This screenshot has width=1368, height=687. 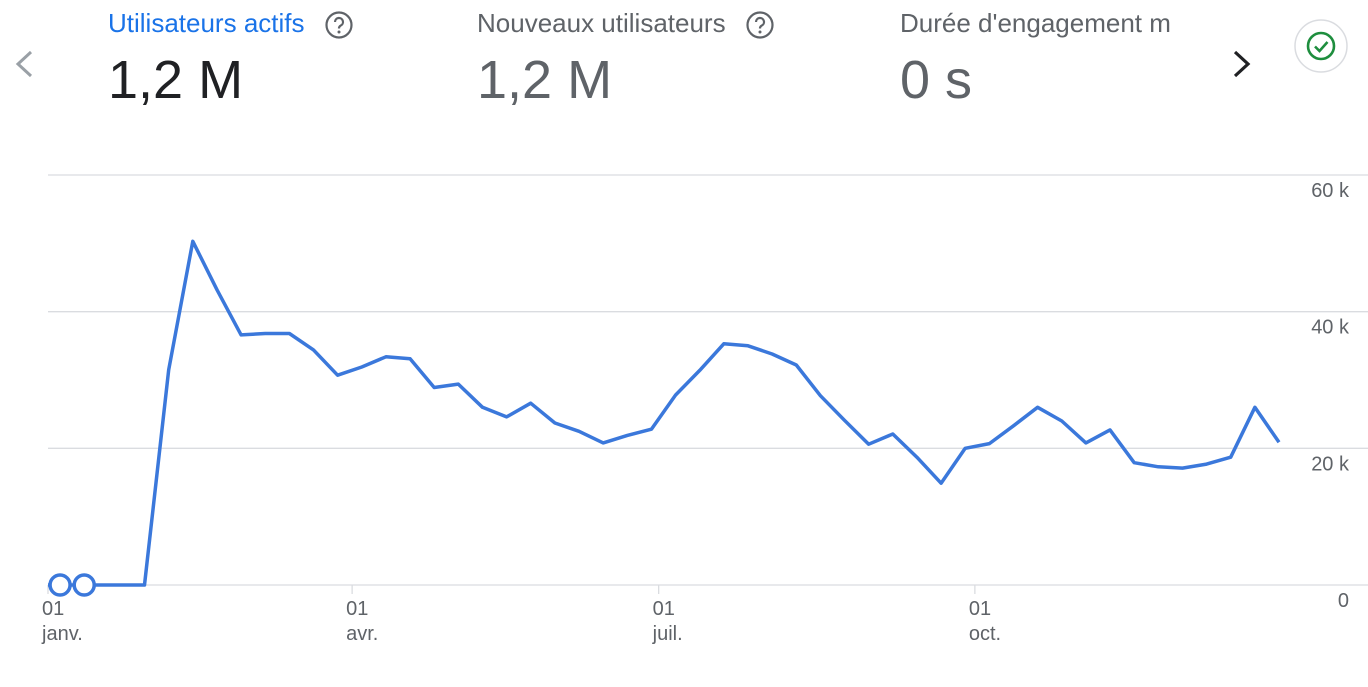 I want to click on metric-label: Nouveaux utilisateurs, so click(x=626, y=24).